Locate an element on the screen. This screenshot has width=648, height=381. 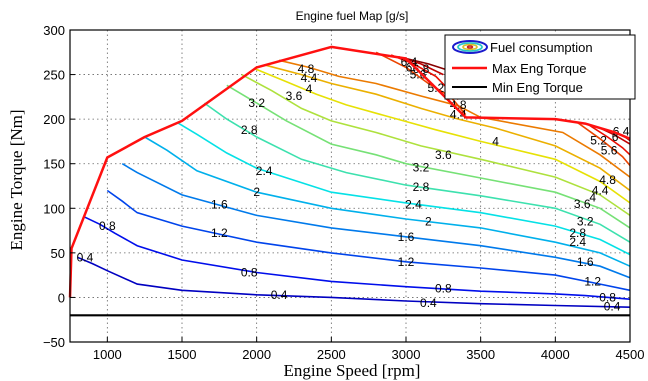
x-tick-label: 4000 is located at coordinates (555, 354).